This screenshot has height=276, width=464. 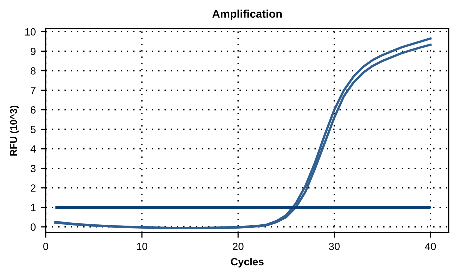 I want to click on y-tick-label: 1, so click(x=33, y=208).